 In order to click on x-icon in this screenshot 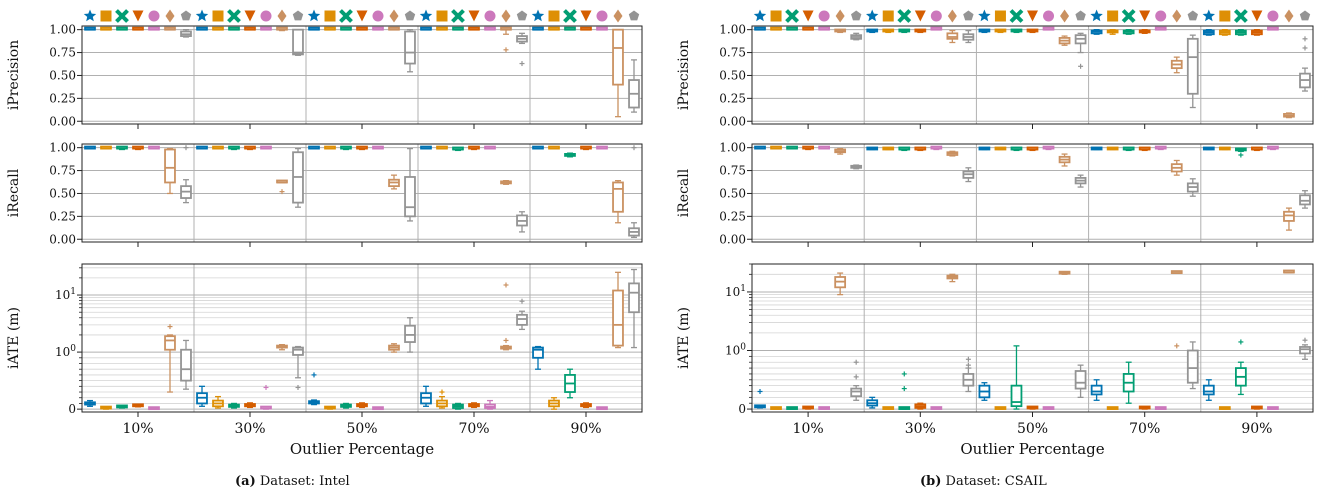, I will do `click(1128, 16)`.